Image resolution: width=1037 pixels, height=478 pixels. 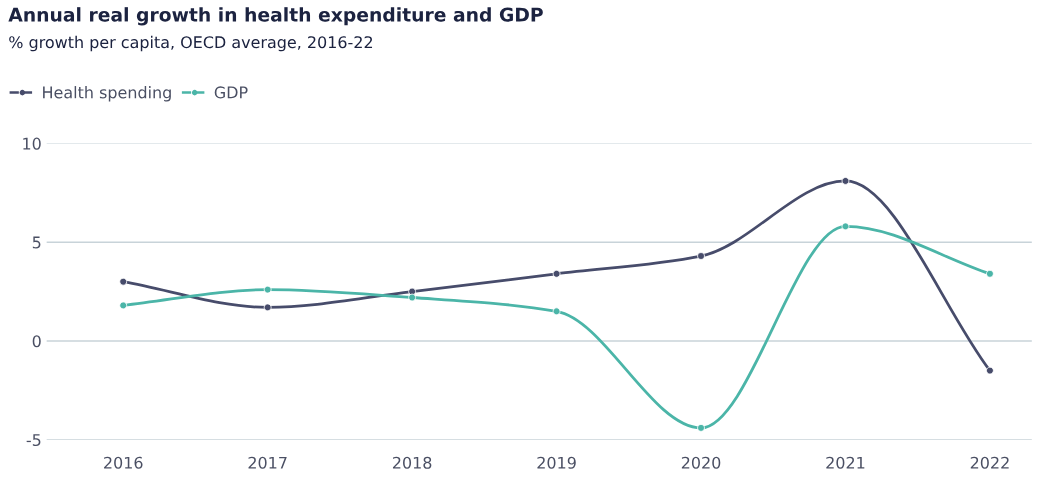 I want to click on y-tick-label: 5, so click(x=36, y=242).